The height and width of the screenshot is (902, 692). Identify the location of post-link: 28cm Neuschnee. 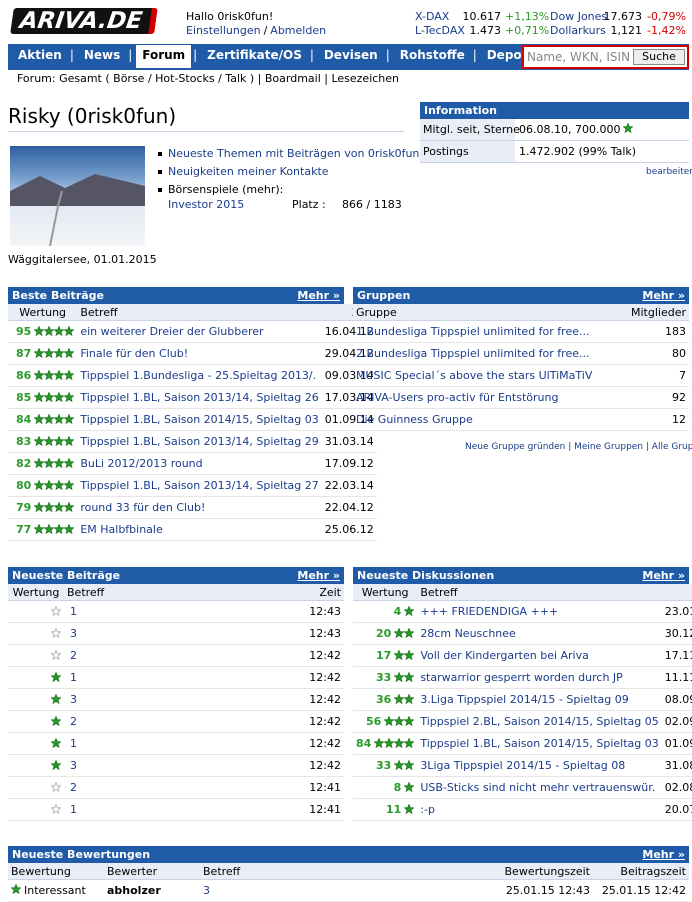
(468, 633).